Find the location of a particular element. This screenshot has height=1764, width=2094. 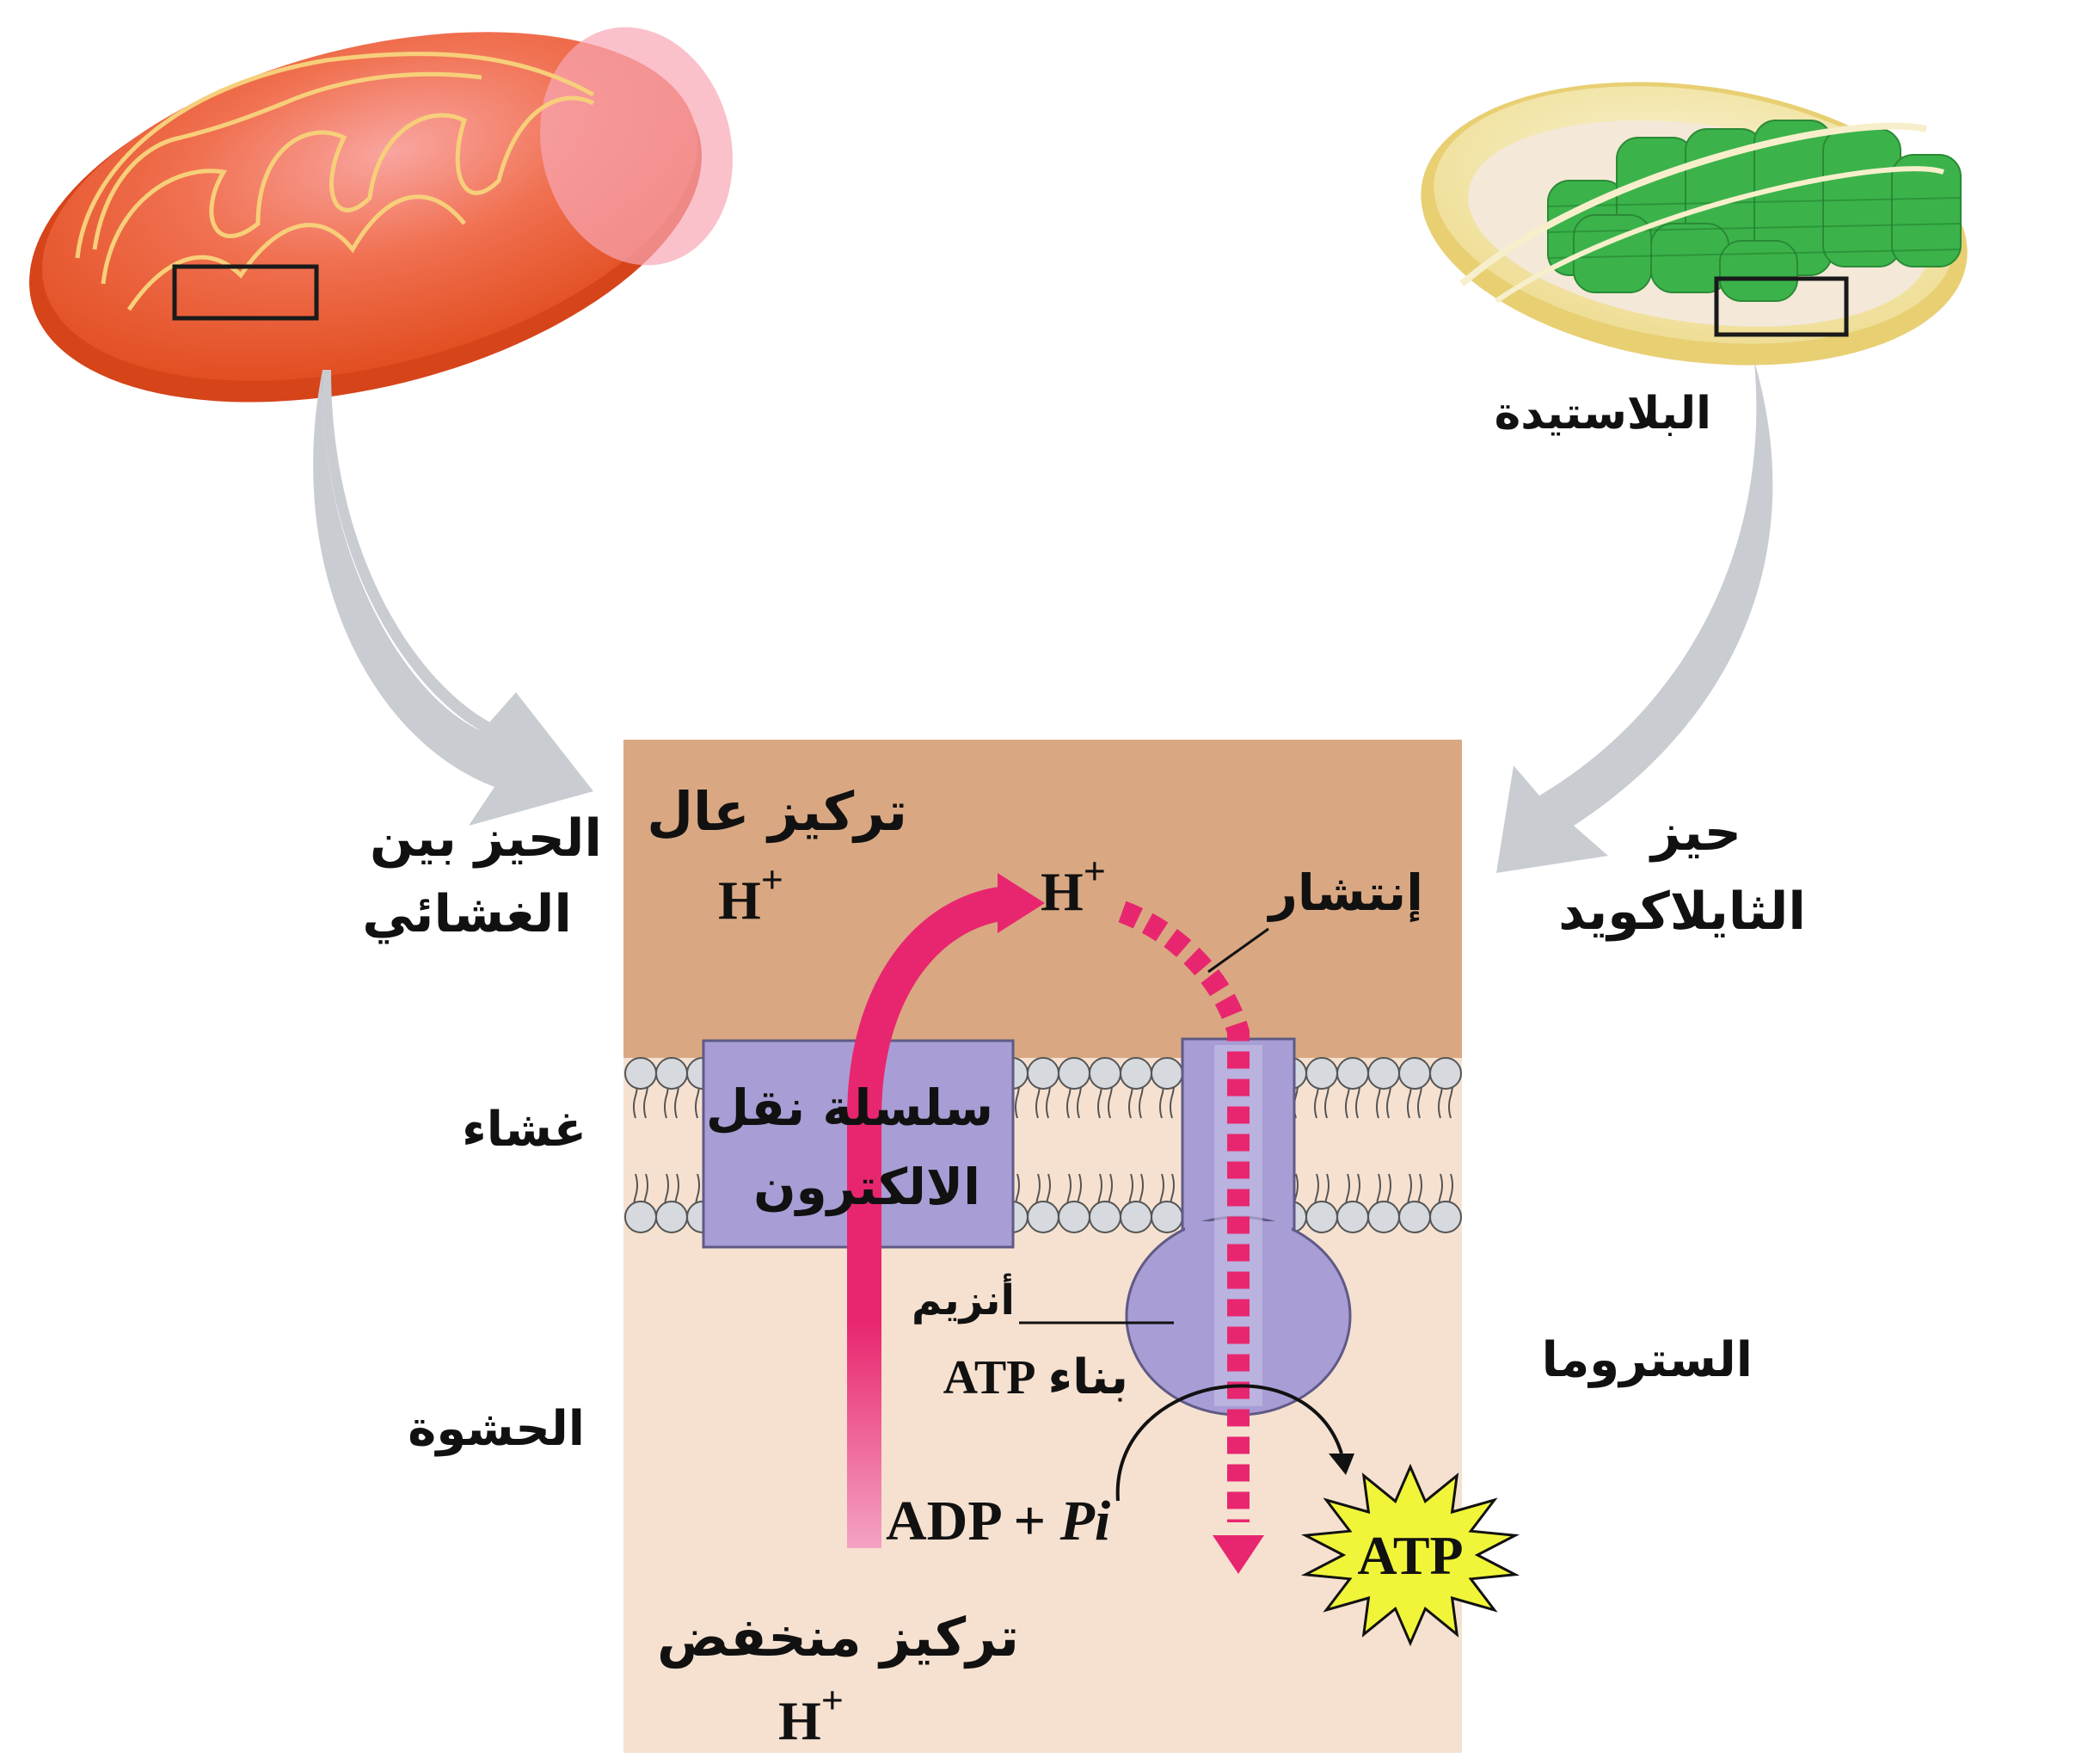

adp-plus: ADP + is located at coordinates (973, 1521).